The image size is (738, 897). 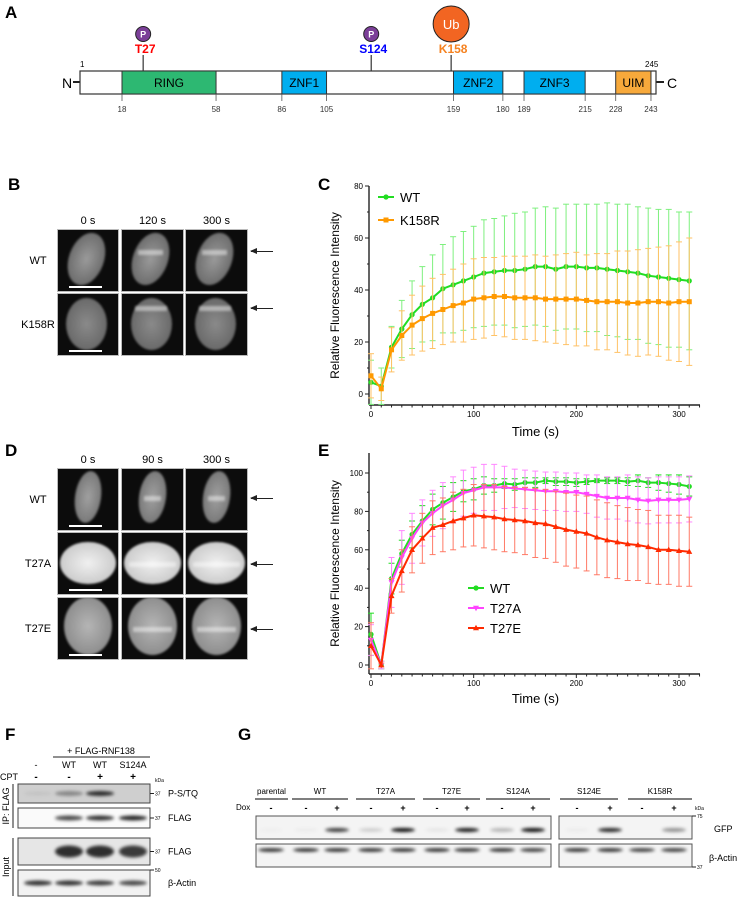 I want to click on input-label: Input, so click(x=6, y=866).